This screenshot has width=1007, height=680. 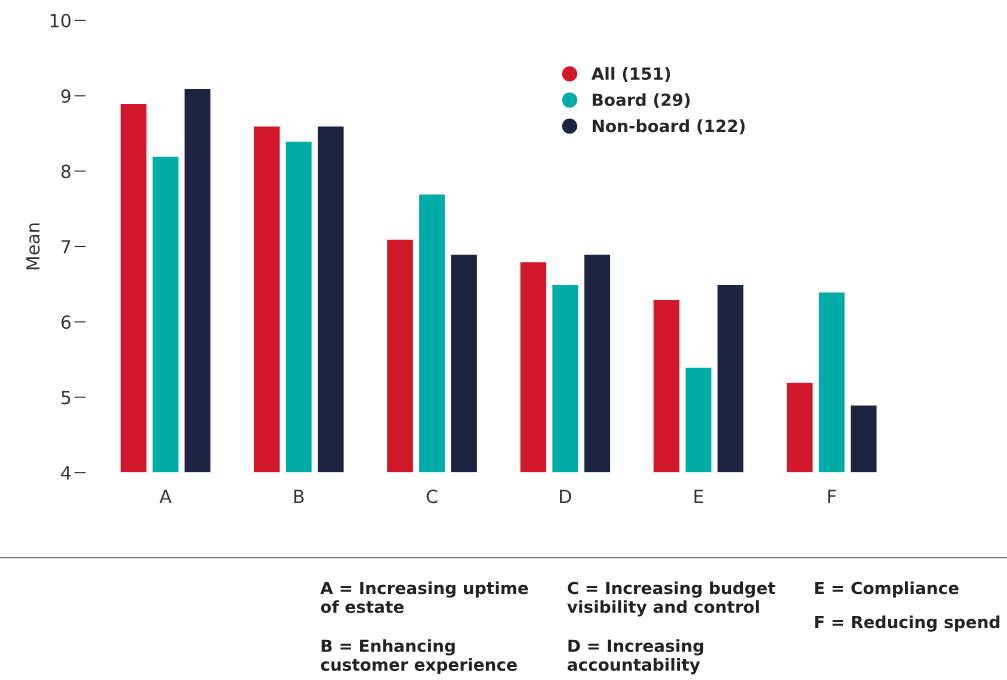 What do you see at coordinates (668, 127) in the screenshot?
I see `legend-label: Non-board (122)` at bounding box center [668, 127].